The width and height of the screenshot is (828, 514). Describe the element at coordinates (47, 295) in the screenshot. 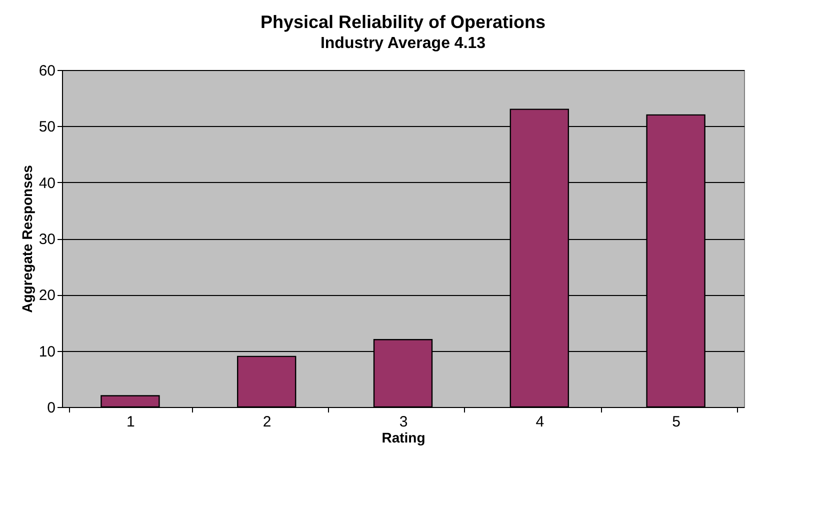

I see `y-tick-label: 20` at that location.